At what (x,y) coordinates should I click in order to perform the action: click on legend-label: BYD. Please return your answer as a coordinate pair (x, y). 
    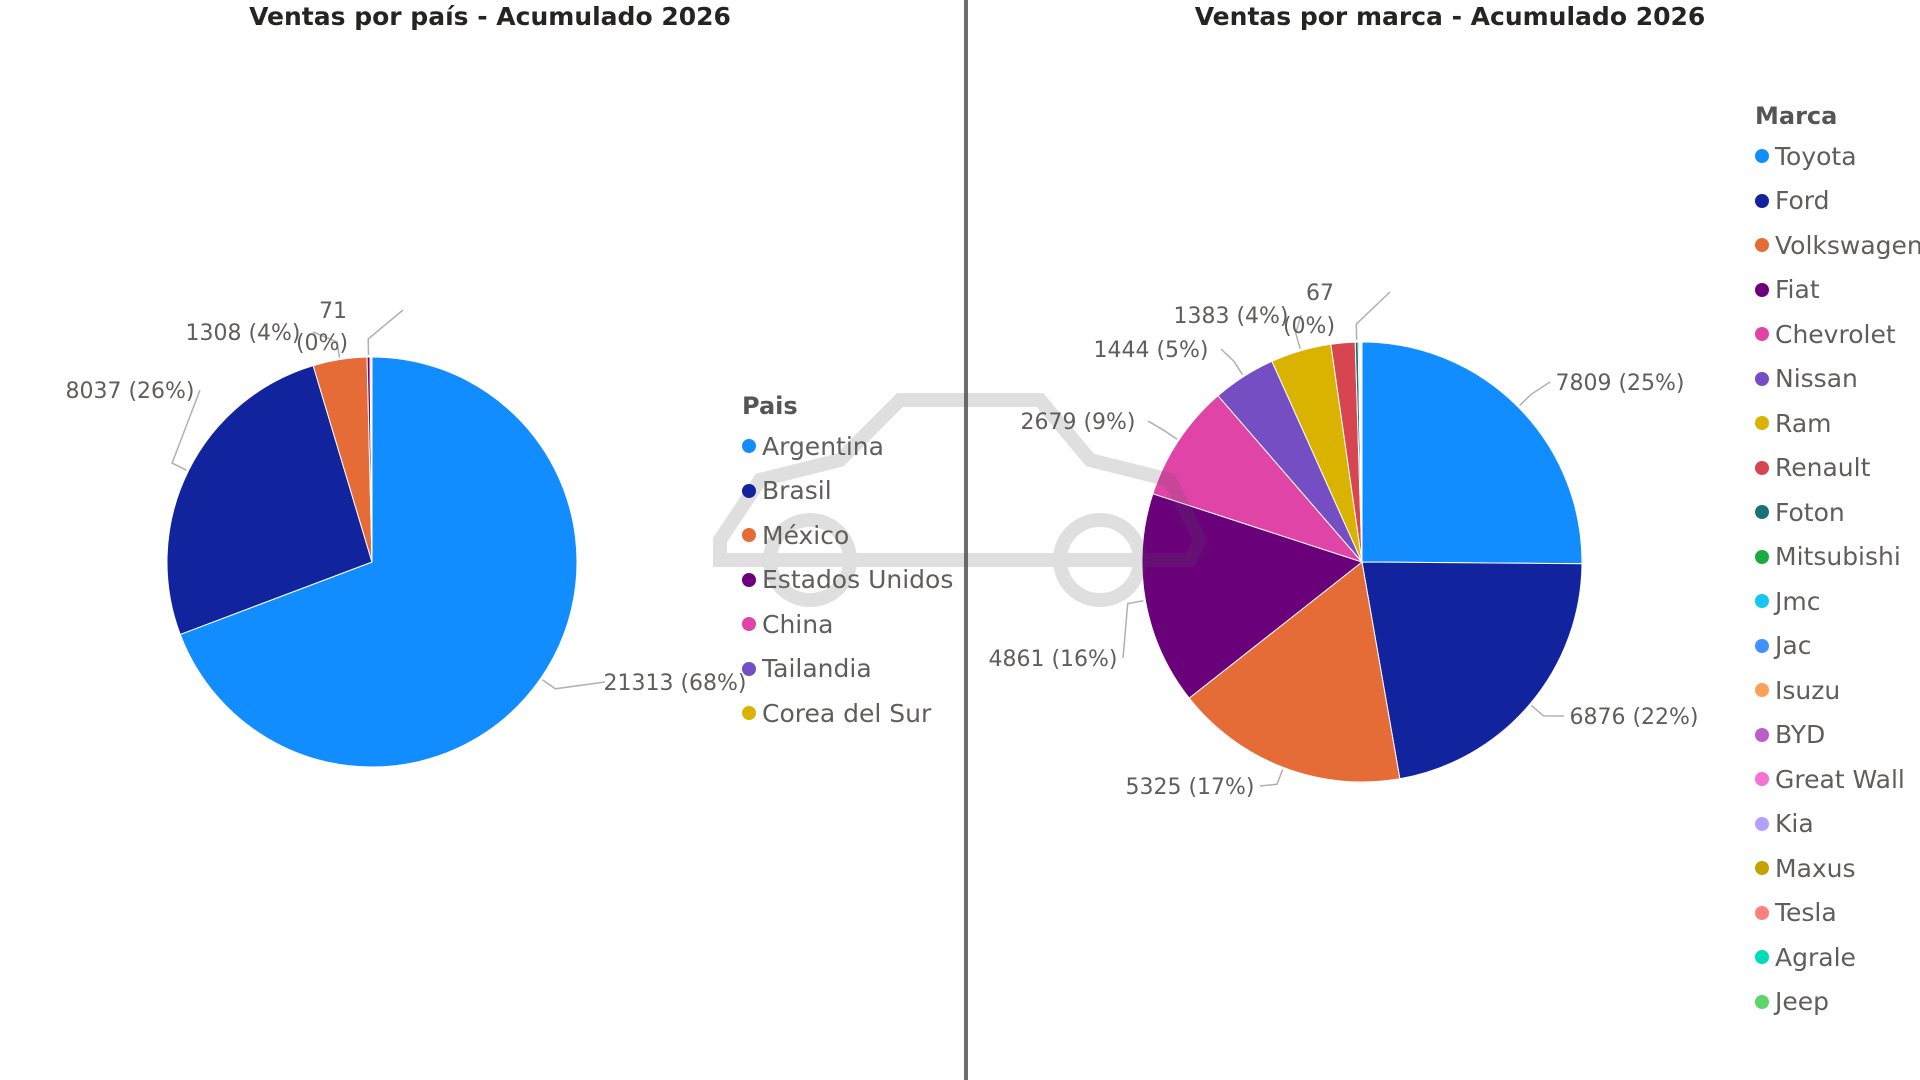
    Looking at the image, I should click on (1800, 735).